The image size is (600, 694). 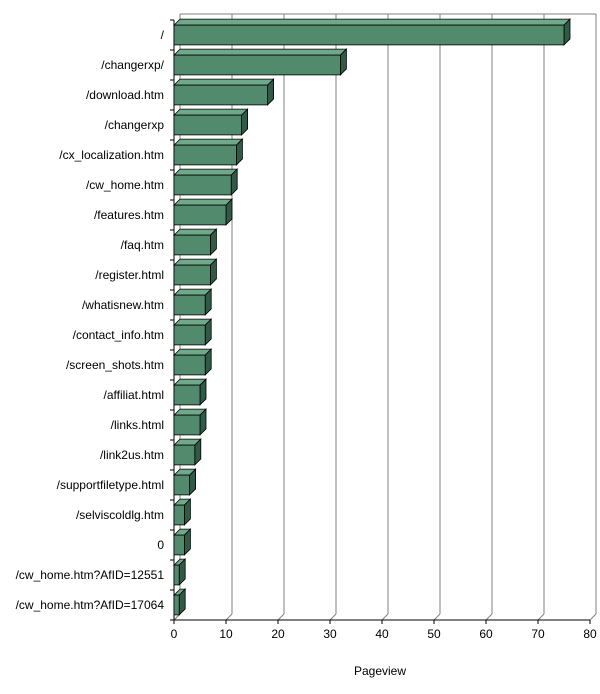 What do you see at coordinates (137, 425) in the screenshot?
I see `category-label: /links.html` at bounding box center [137, 425].